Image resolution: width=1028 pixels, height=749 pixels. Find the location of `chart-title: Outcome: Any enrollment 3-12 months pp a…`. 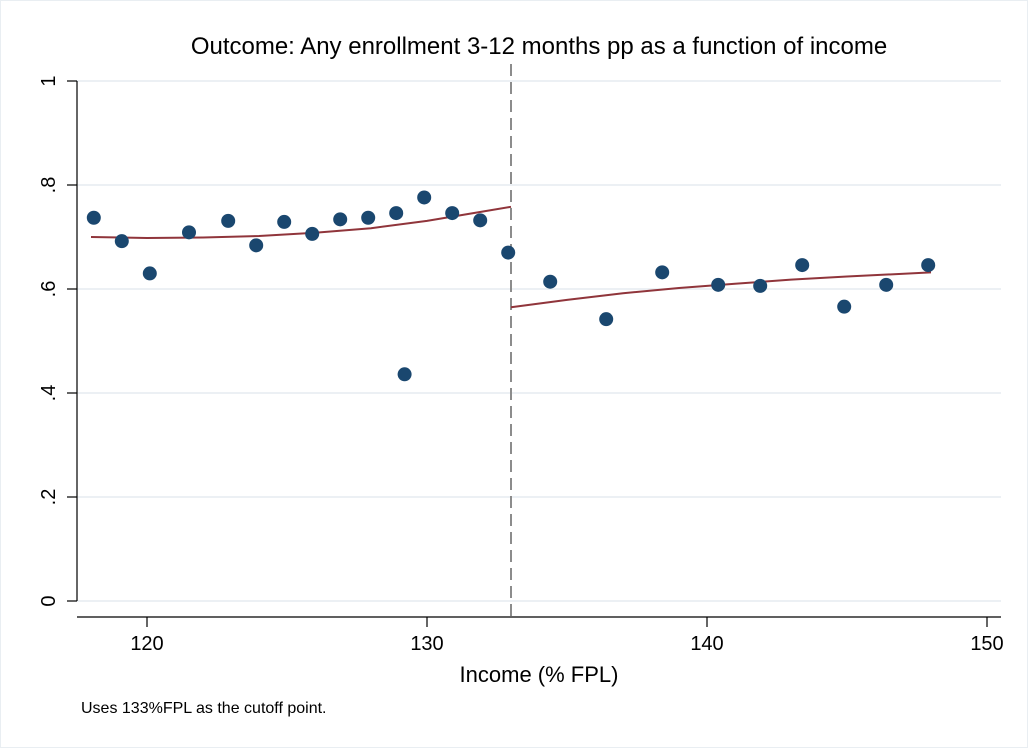

chart-title: Outcome: Any enrollment 3-12 months pp a… is located at coordinates (539, 46).